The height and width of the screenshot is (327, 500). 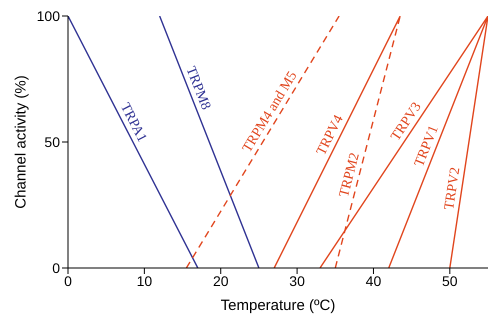 I want to click on y-tick-label: 50, so click(x=52, y=142).